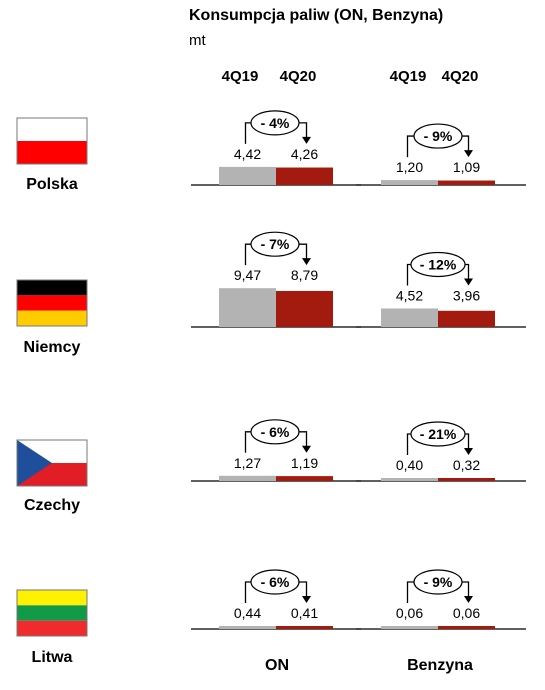  I want to click on group-label-on: ON, so click(277, 665).